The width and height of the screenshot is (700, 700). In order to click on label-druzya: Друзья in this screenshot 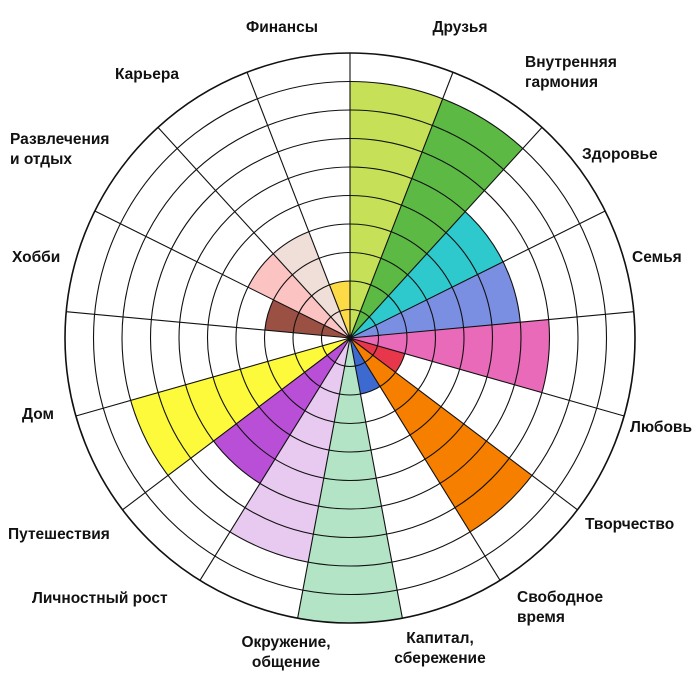, I will do `click(460, 27)`.